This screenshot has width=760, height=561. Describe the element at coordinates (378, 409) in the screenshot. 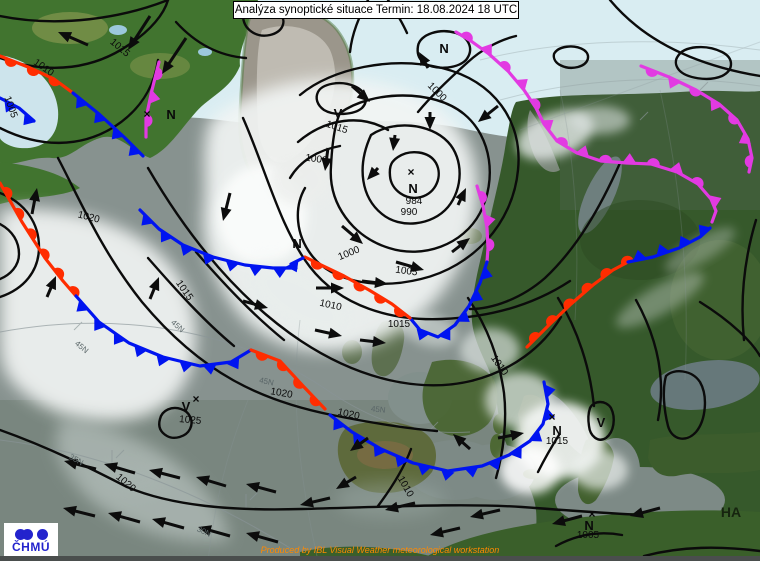

I see `latitude-grid-label: 45N` at that location.